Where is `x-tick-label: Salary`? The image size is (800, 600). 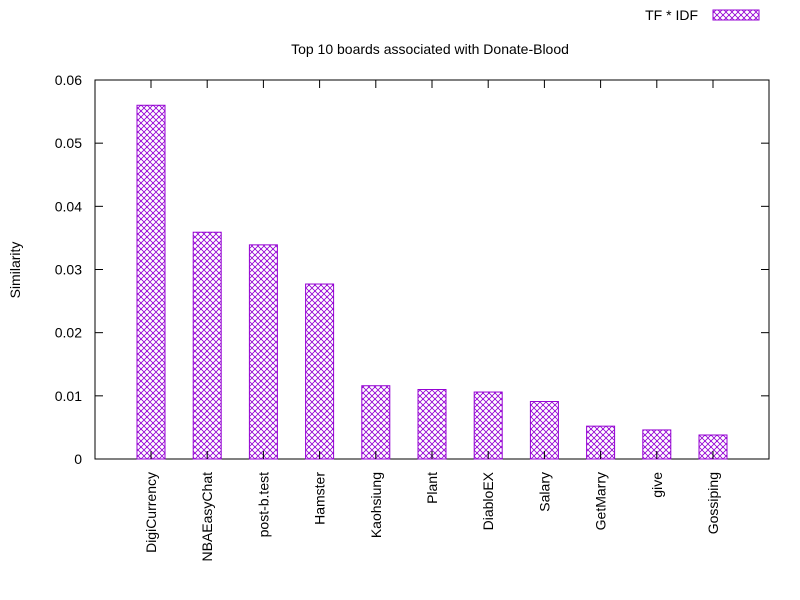
x-tick-label: Salary is located at coordinates (544, 492).